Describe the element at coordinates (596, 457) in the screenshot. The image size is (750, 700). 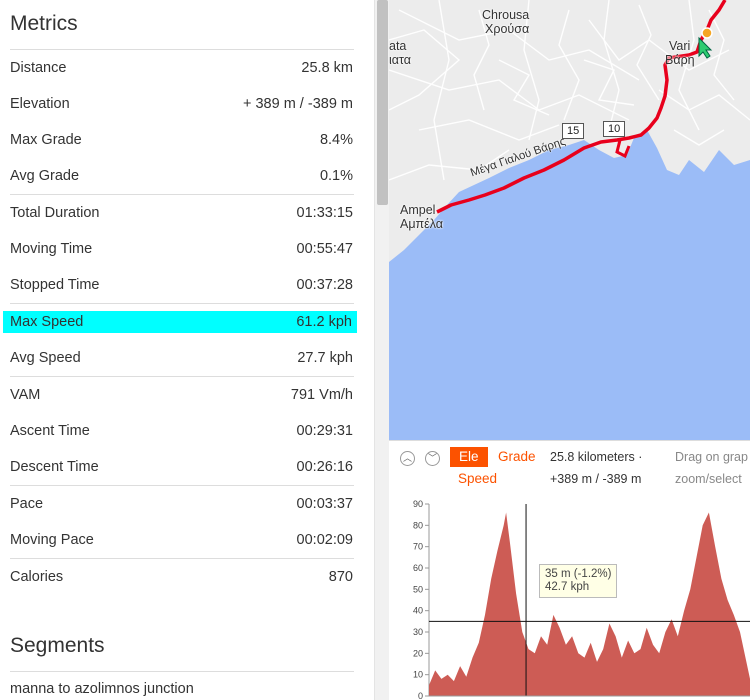
I see `summary-distance: 25.8 kilometers ·` at that location.